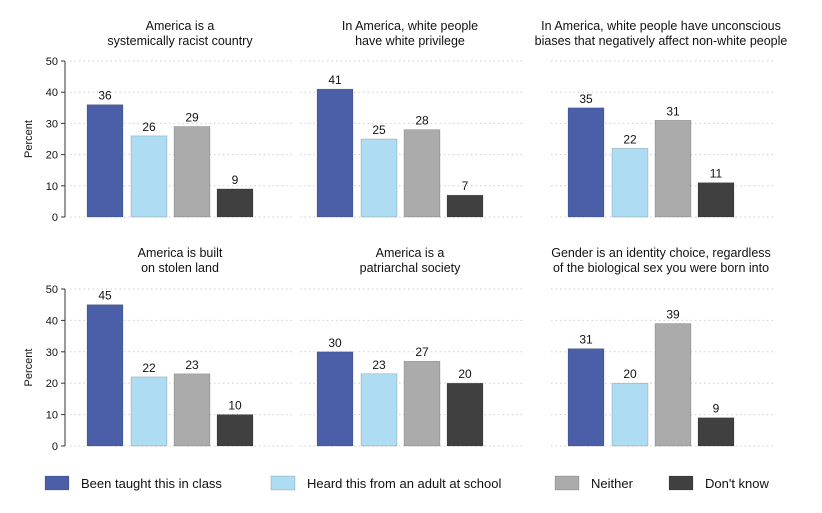 The height and width of the screenshot is (513, 822). I want to click on bar-data-label: 11, so click(716, 174).